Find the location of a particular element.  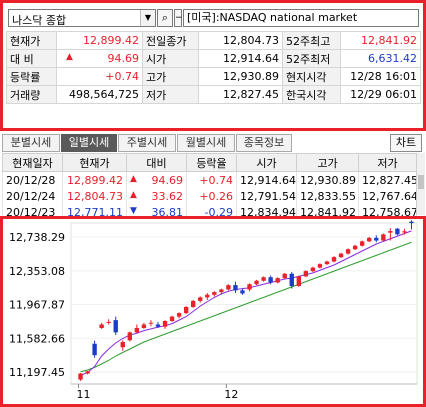

low-cell: 12,767.64 is located at coordinates (387, 196).